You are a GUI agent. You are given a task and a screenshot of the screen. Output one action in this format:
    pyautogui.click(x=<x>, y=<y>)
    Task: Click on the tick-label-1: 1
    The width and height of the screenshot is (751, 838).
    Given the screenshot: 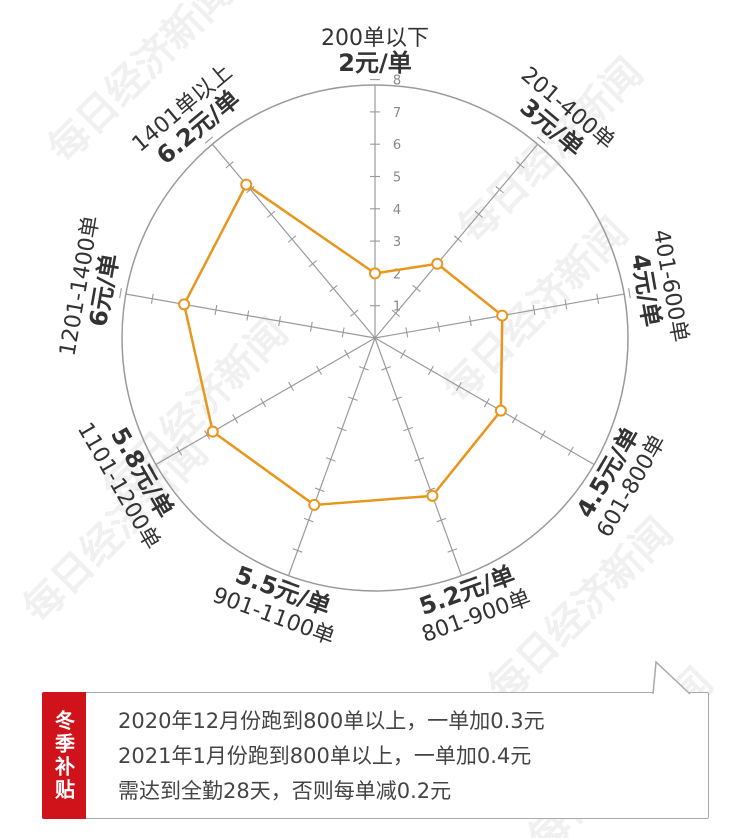 What is the action you would take?
    pyautogui.click(x=397, y=307)
    